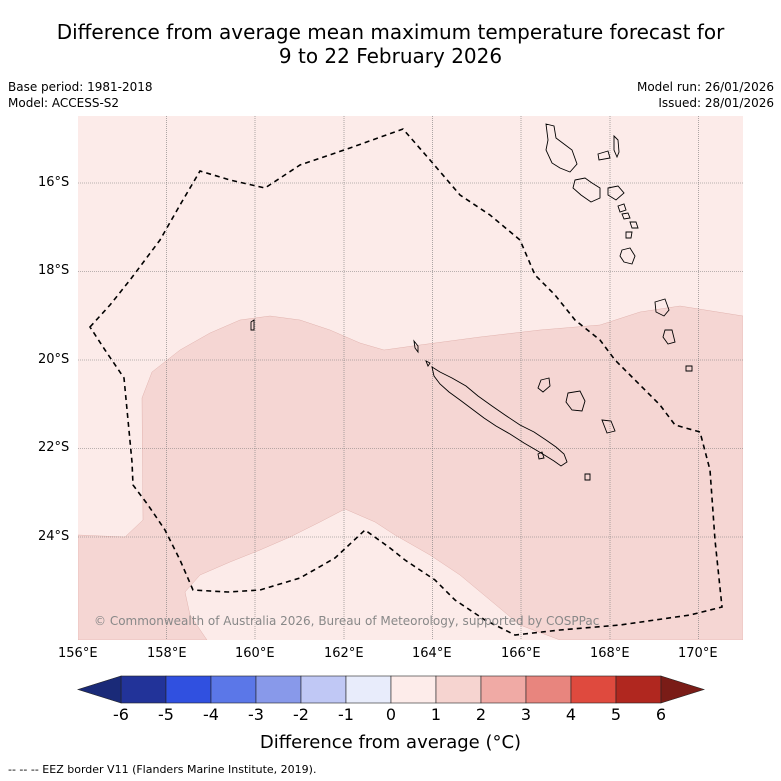 This screenshot has width=781, height=781. What do you see at coordinates (390, 742) in the screenshot?
I see `colorbar-label: Difference from average (°C)` at bounding box center [390, 742].